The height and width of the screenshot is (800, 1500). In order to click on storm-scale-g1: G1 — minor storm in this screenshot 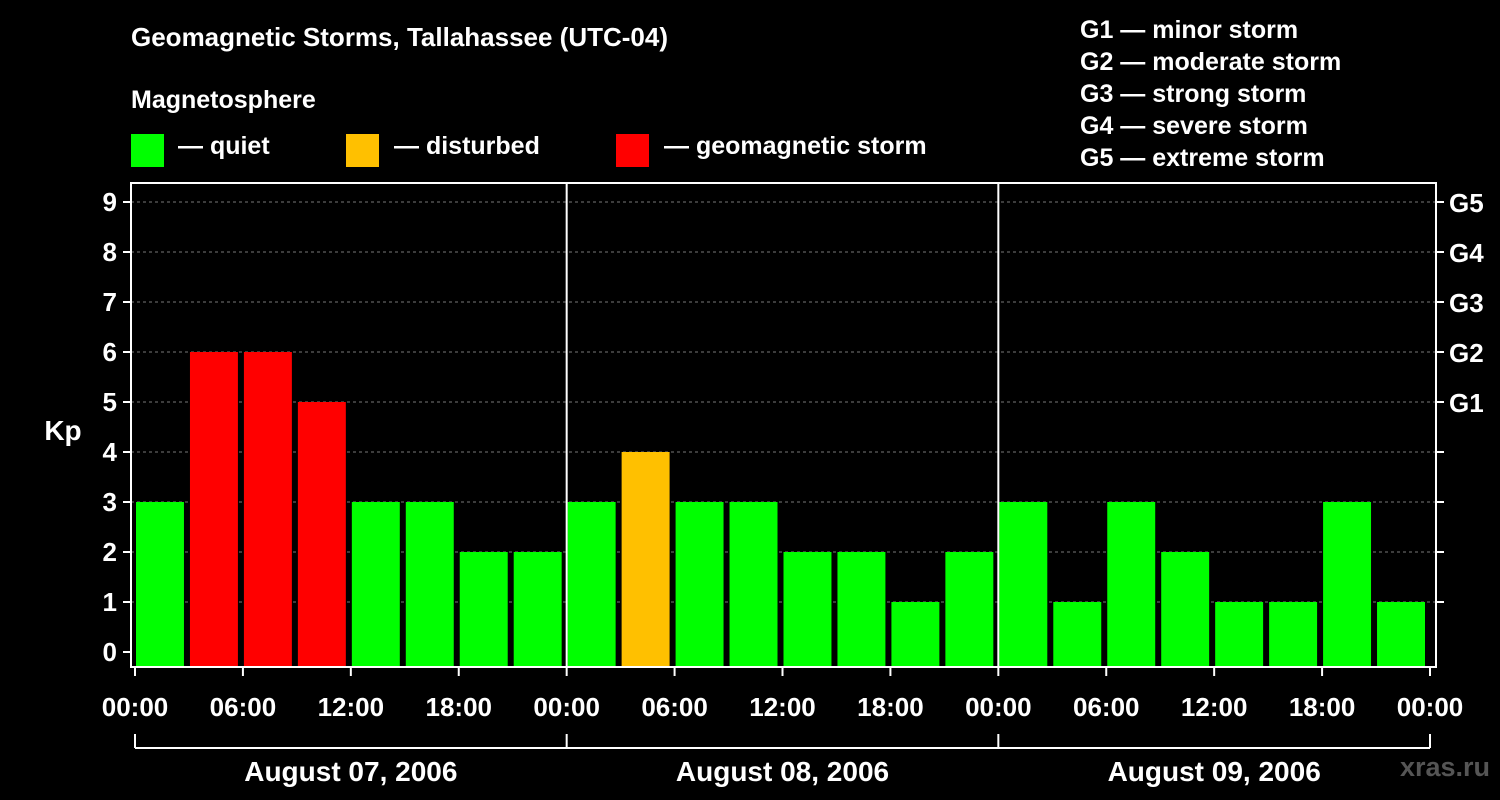, I will do `click(1189, 30)`.